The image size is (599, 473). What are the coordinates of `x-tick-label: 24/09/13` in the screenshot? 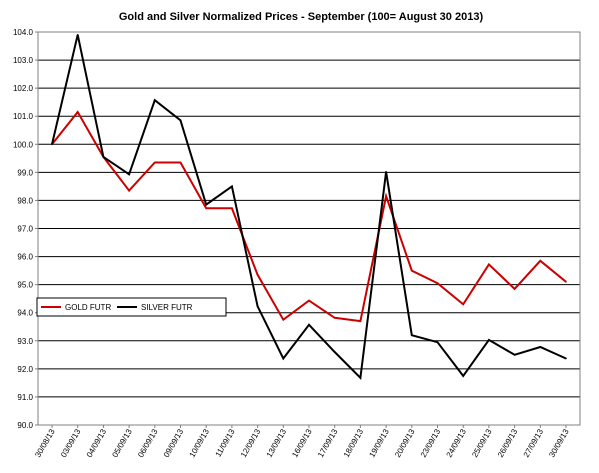 It's located at (457, 443).